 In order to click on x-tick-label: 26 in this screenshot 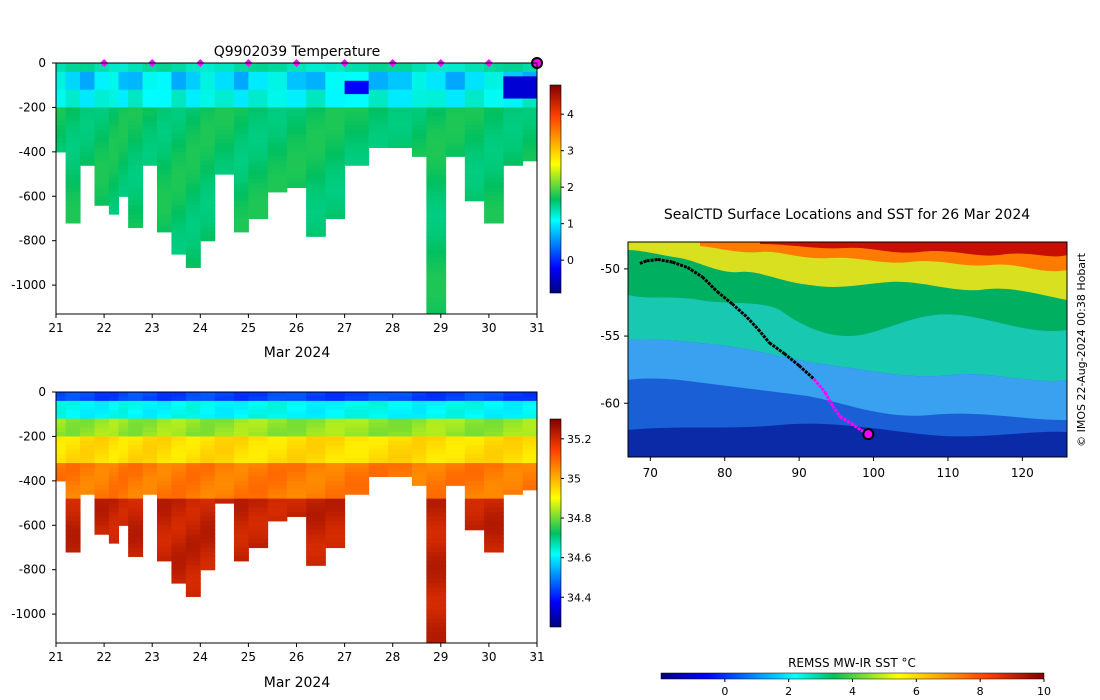, I will do `click(296, 328)`.